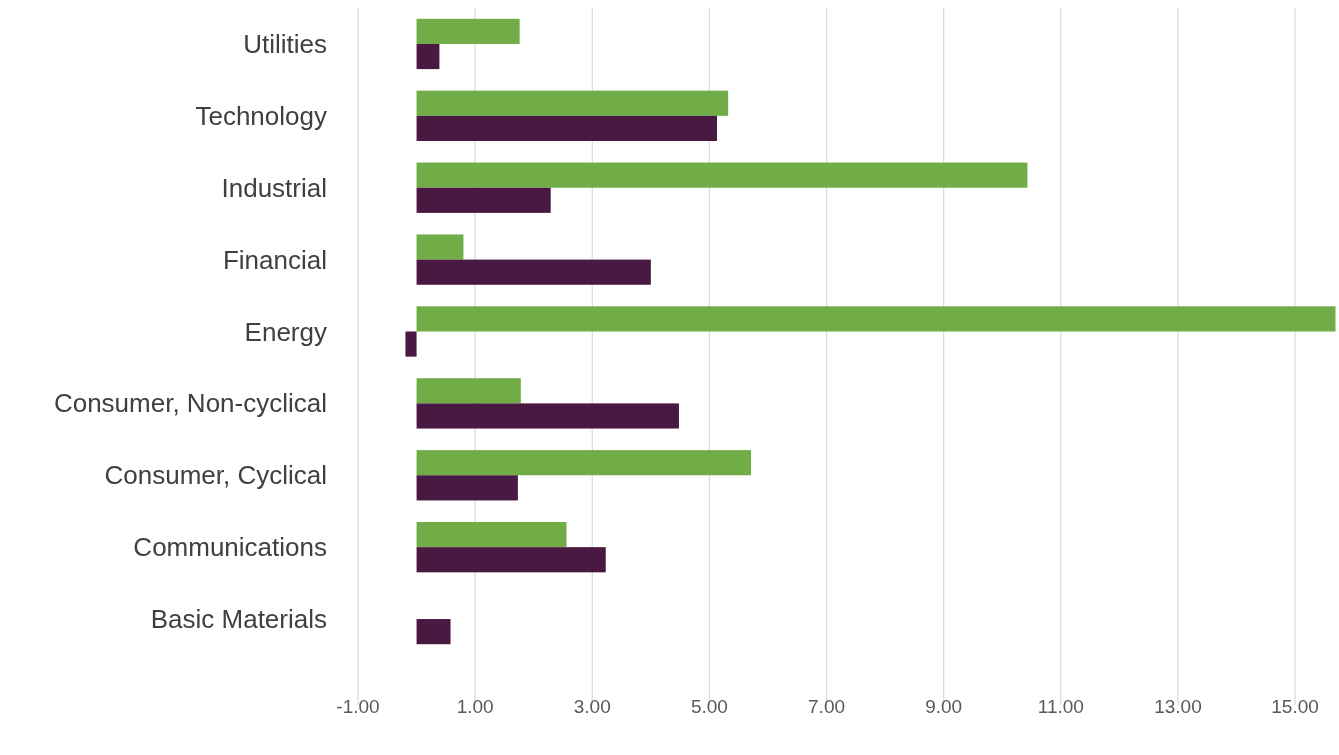  I want to click on x-tick-label: 5.00, so click(709, 706).